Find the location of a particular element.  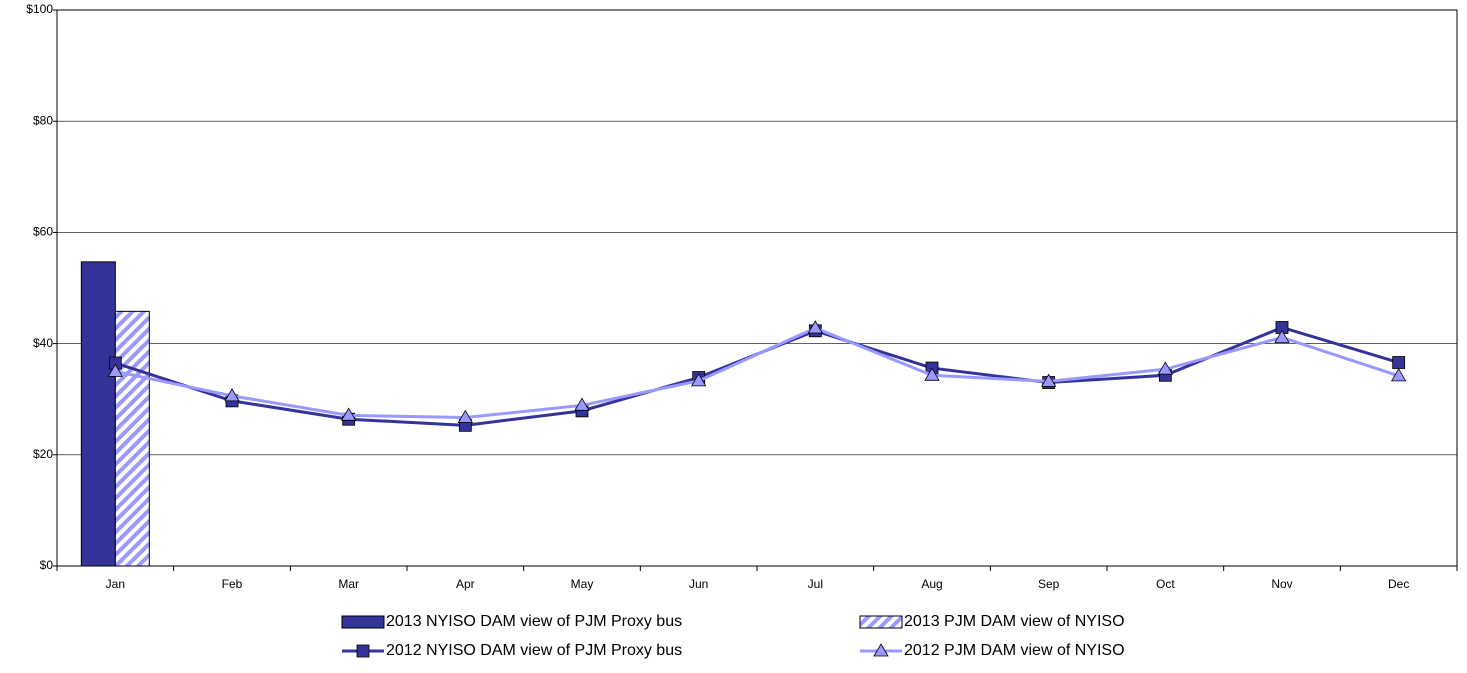

legend-label: 2012 NYISO DAM view of PJM Proxy bus is located at coordinates (534, 650).